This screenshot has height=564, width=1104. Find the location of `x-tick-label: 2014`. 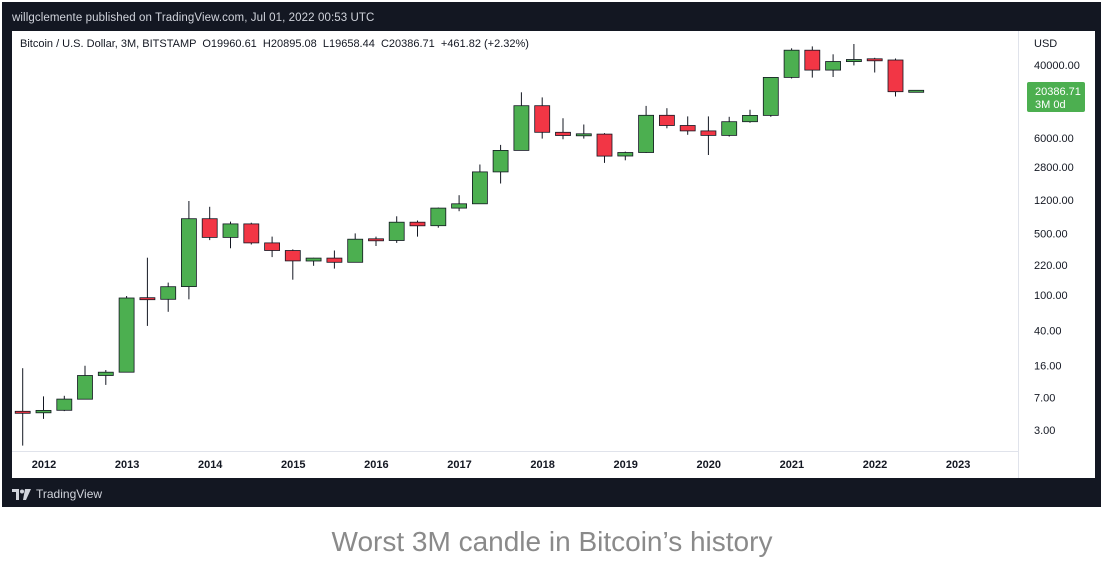

x-tick-label: 2014 is located at coordinates (210, 465).